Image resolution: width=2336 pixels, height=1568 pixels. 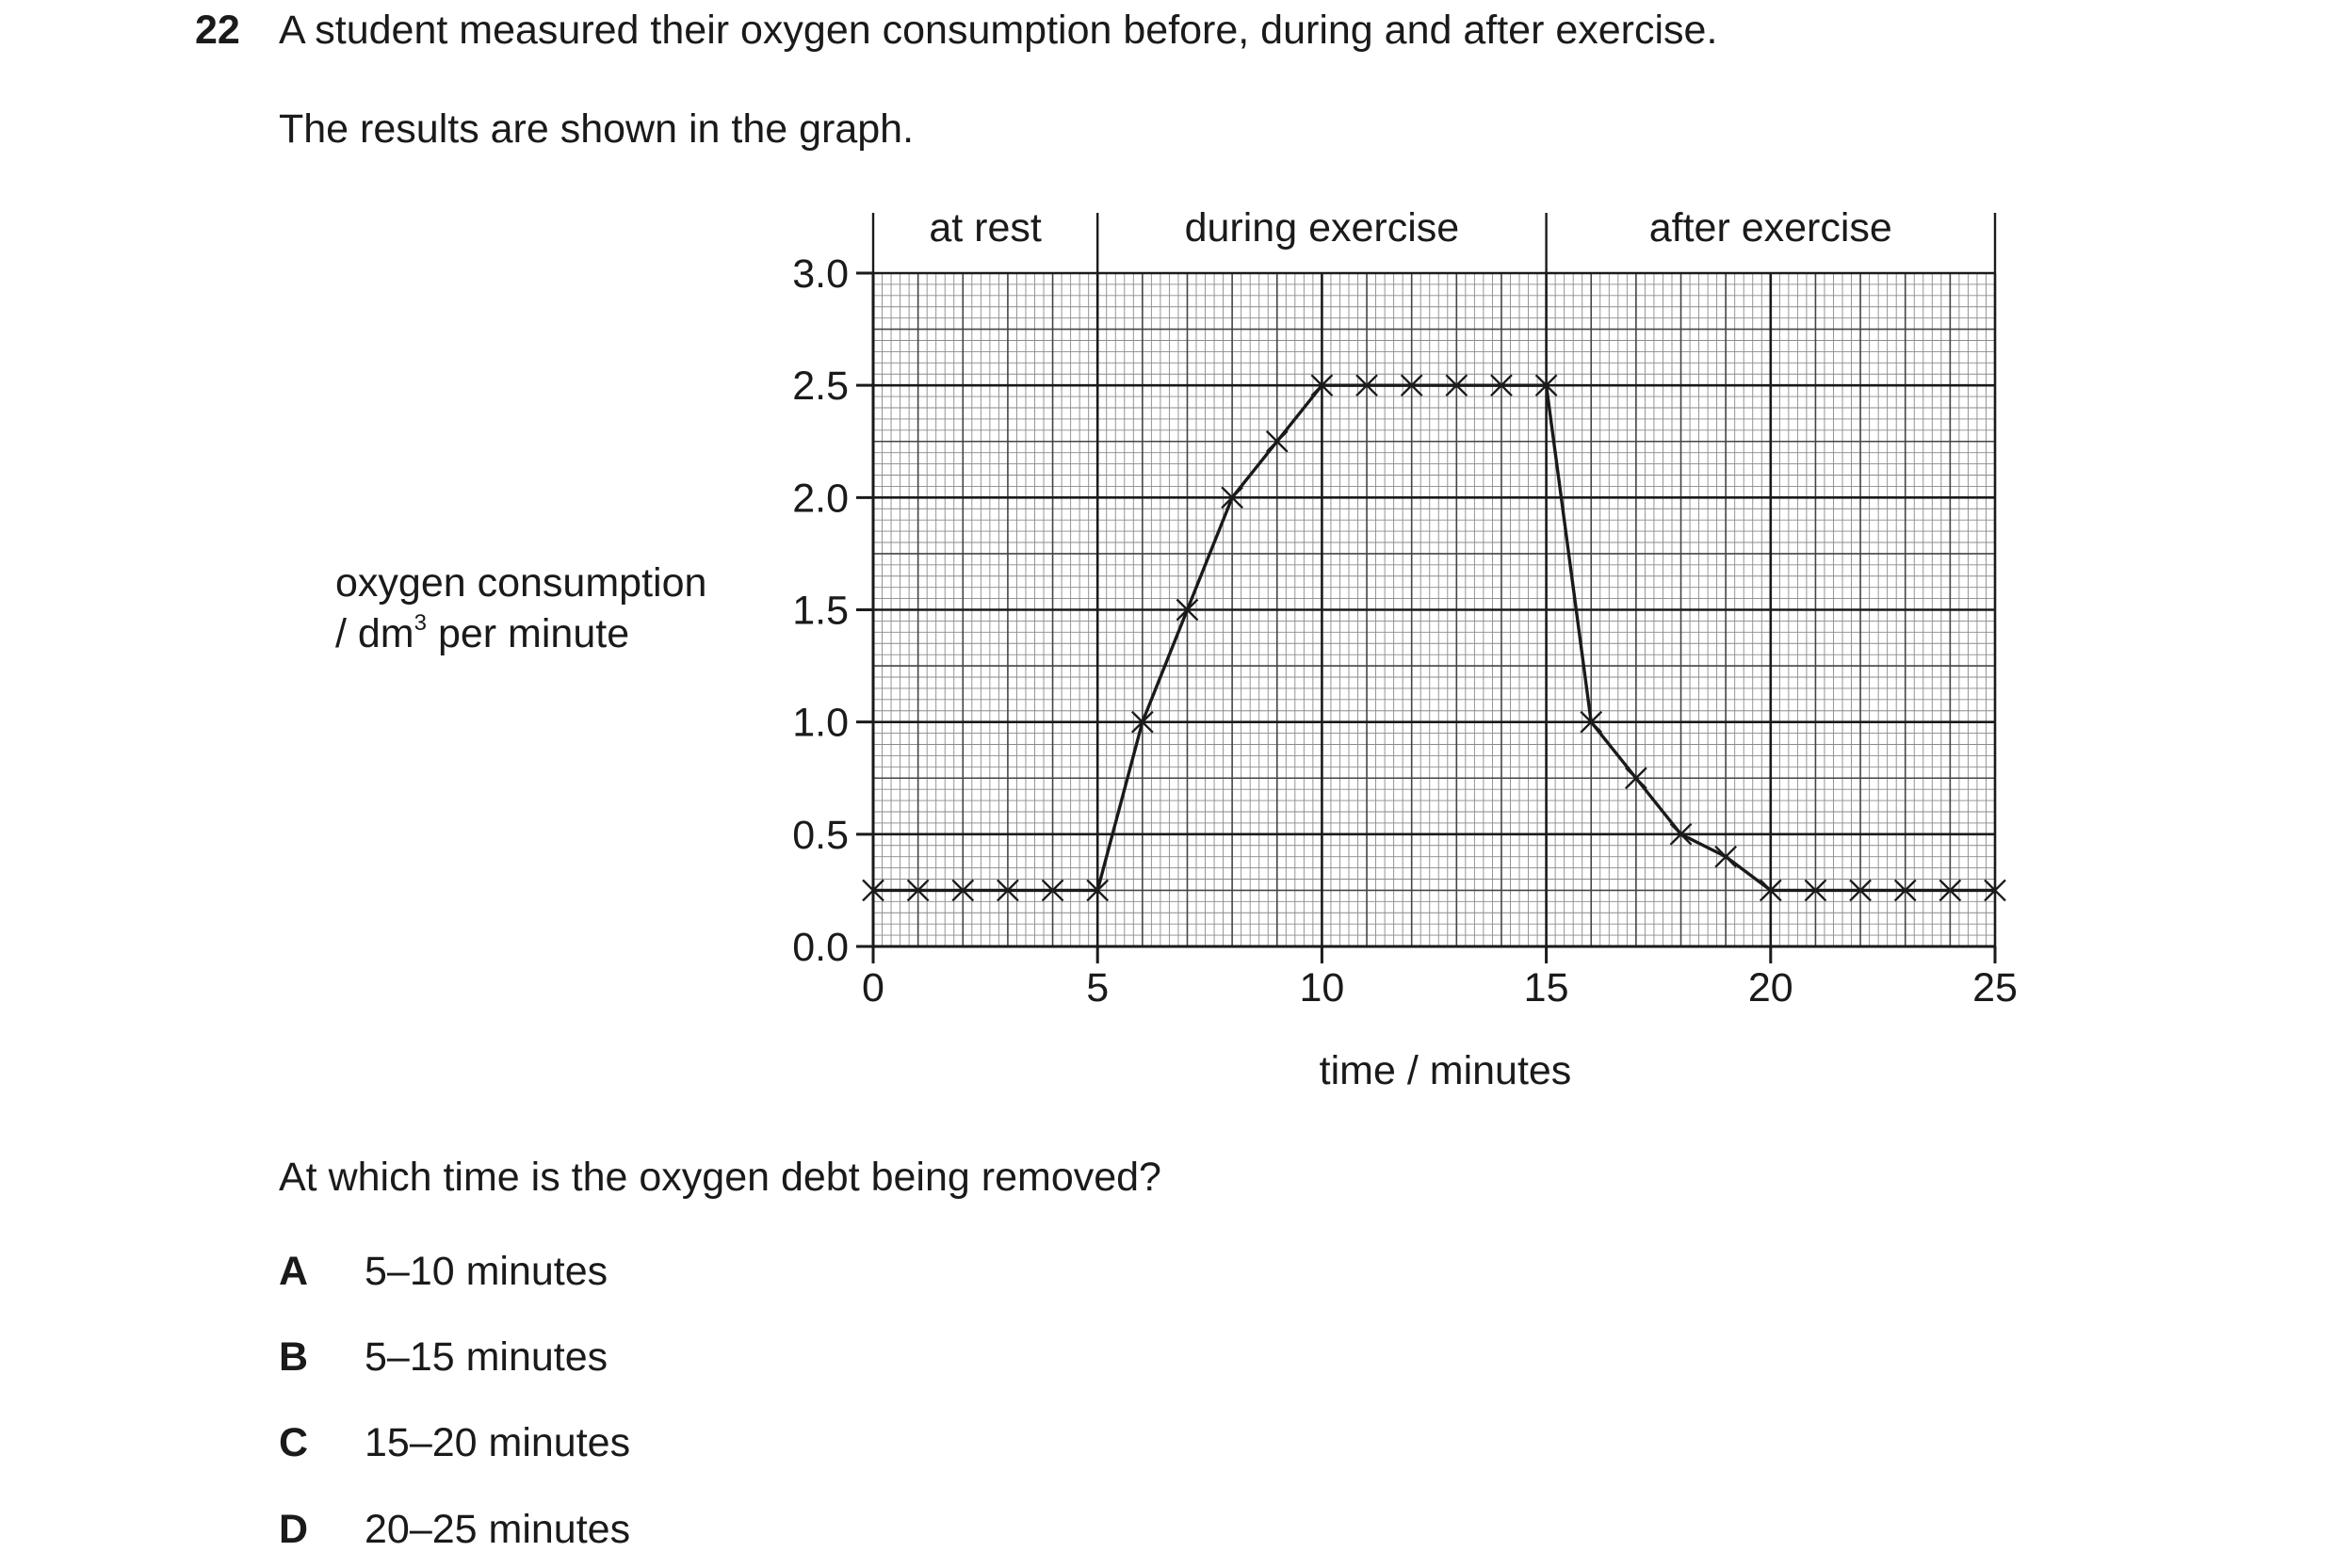 I want to click on option-a-text: 5–10 minutes, so click(x=486, y=1271).